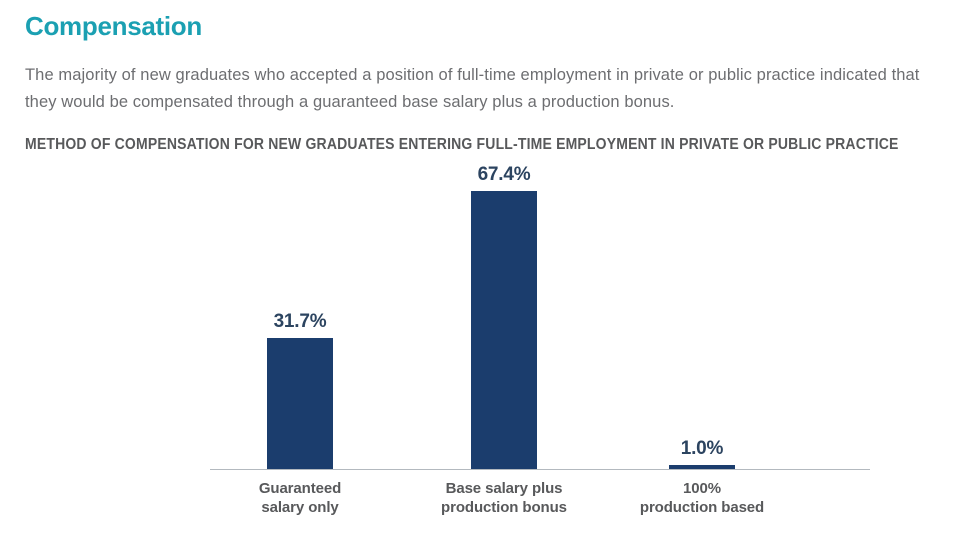  What do you see at coordinates (540, 469) in the screenshot?
I see `x-axis-line` at bounding box center [540, 469].